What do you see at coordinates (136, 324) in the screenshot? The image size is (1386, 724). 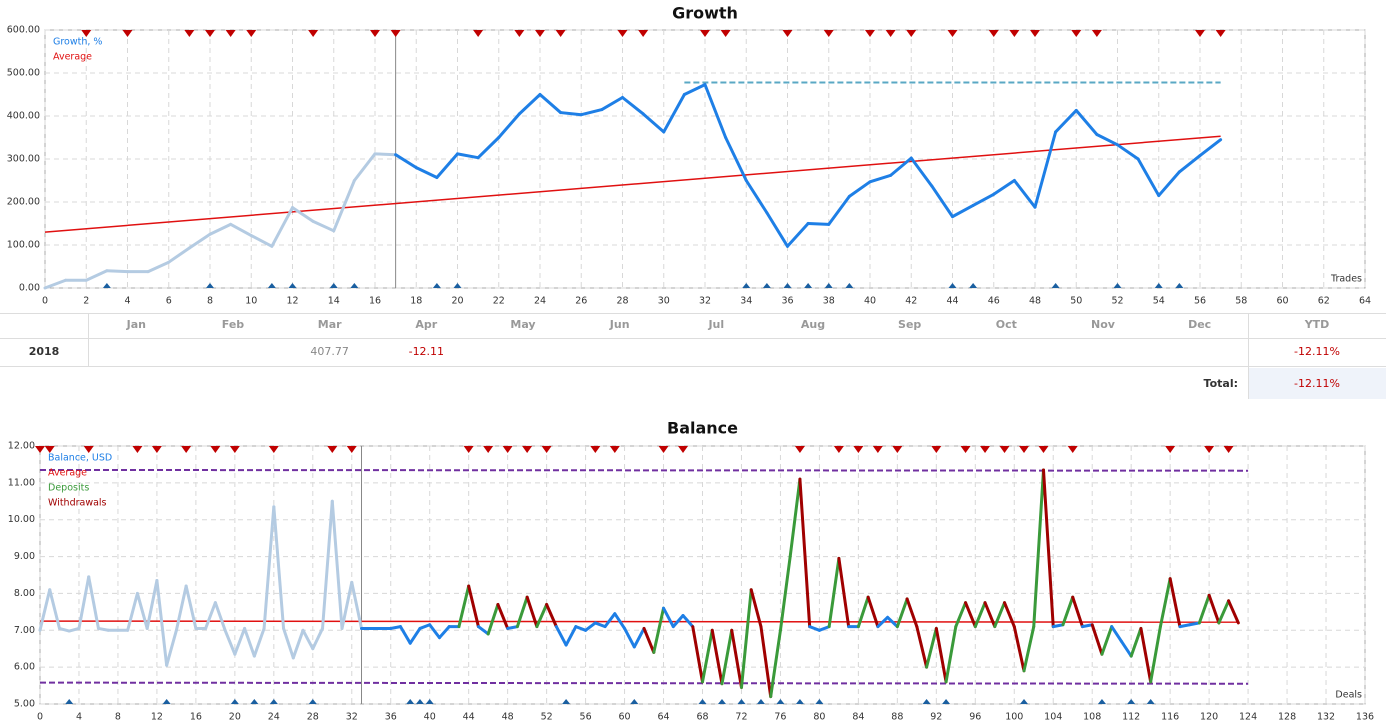 I see `month-header: Jan` at bounding box center [136, 324].